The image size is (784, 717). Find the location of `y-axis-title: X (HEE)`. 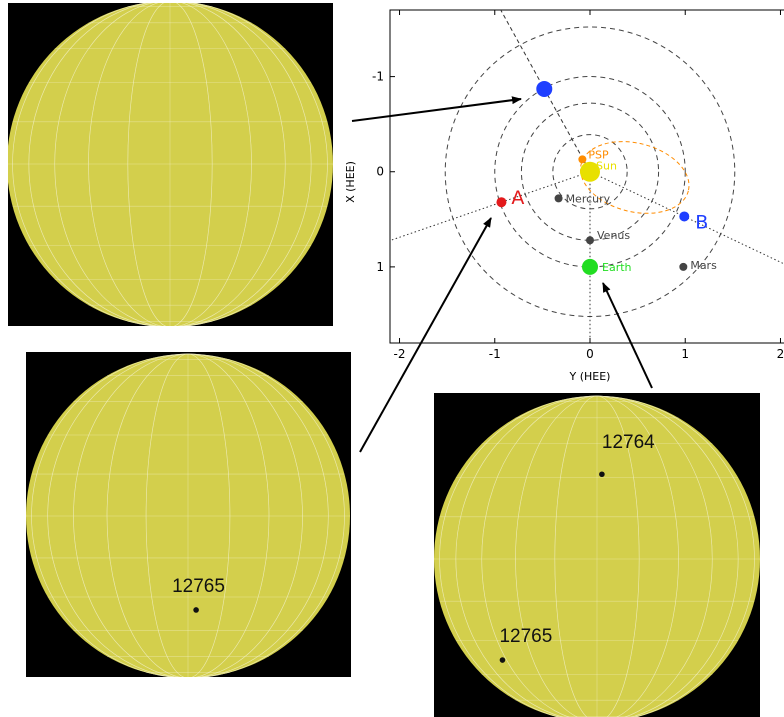

y-axis-title: X (HEE) is located at coordinates (350, 182).